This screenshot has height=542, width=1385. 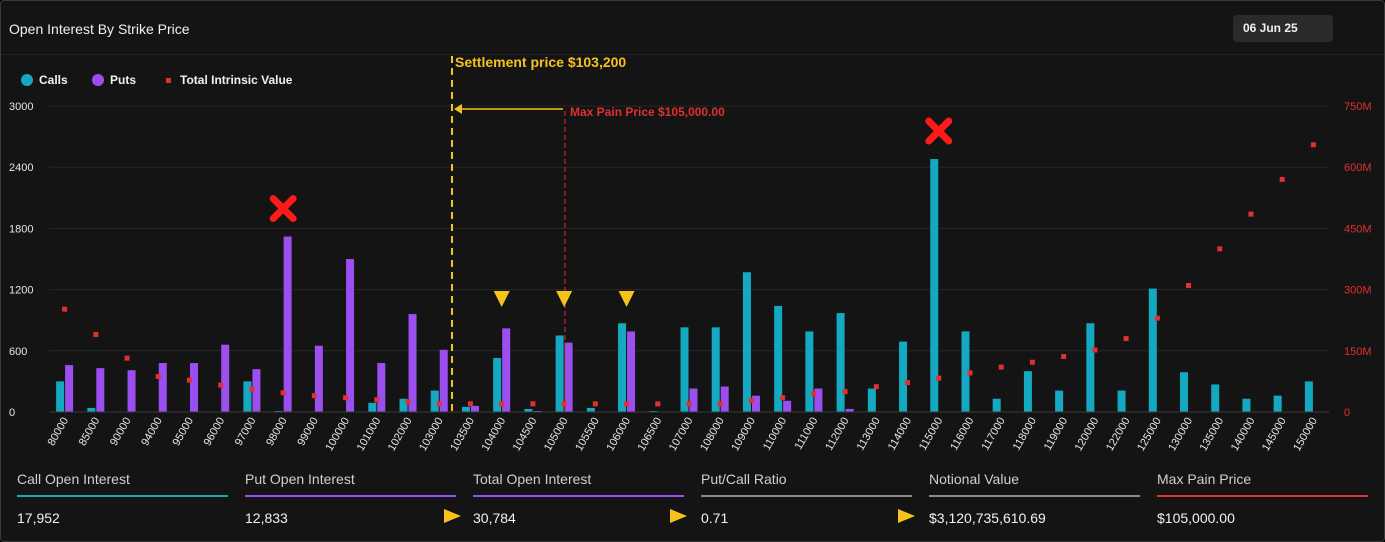 I want to click on y-left-tick-label: 2400, so click(x=21, y=168).